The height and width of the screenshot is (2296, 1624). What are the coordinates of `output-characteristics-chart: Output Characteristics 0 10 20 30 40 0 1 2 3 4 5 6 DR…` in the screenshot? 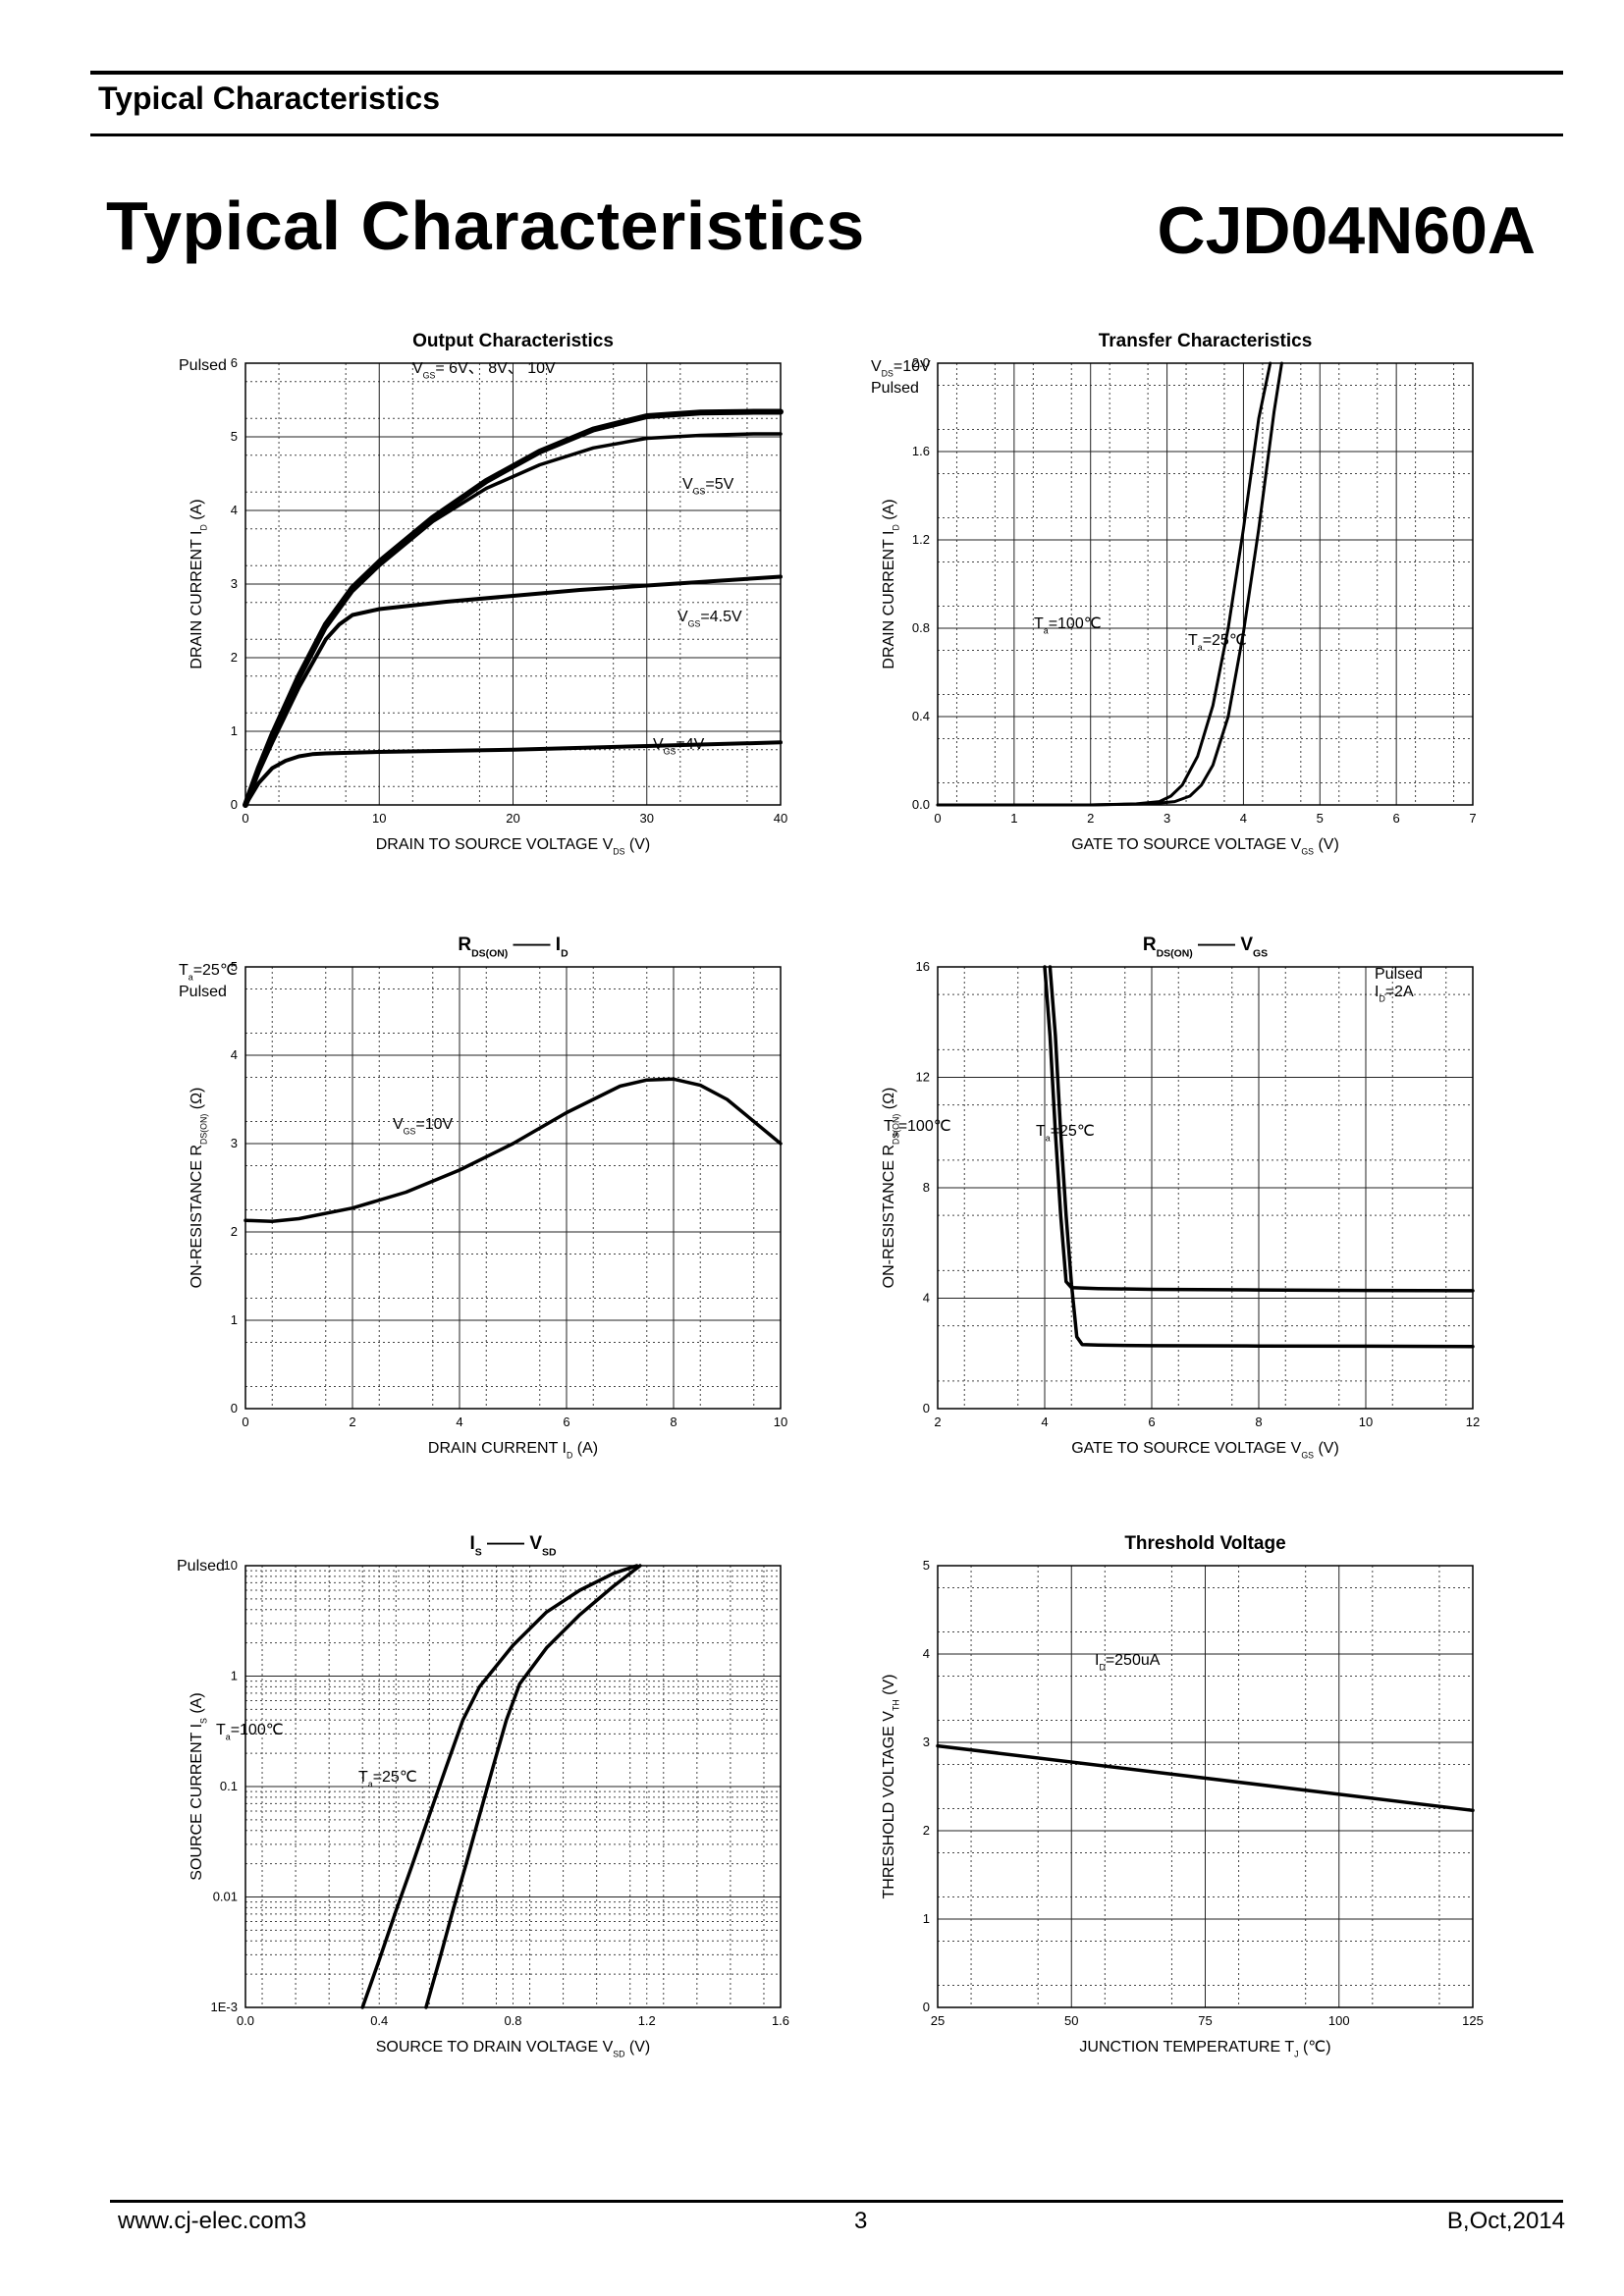 It's located at (553, 618).